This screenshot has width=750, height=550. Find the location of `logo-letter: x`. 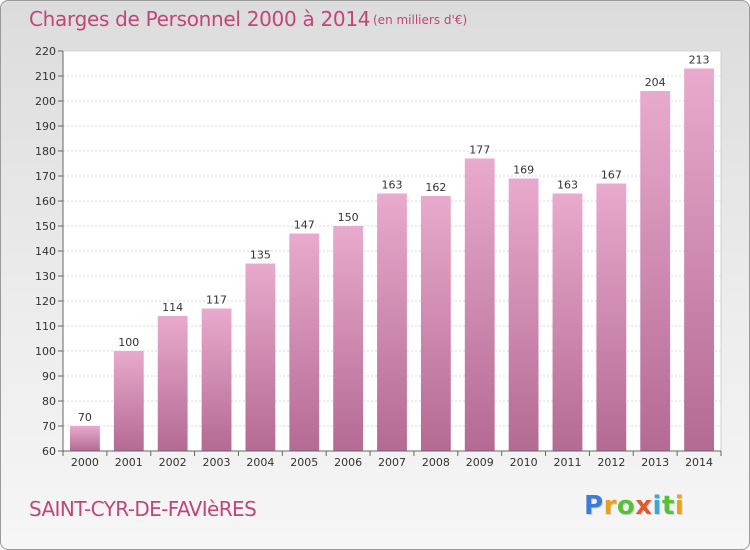

logo-letter: x is located at coordinates (644, 506).